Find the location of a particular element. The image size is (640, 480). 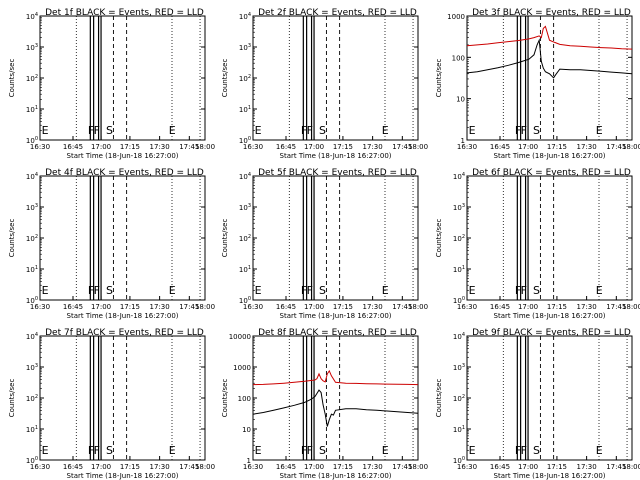

panel-title: Det 2f BLACK = Events, RED = LLD is located at coordinates (337, 13).